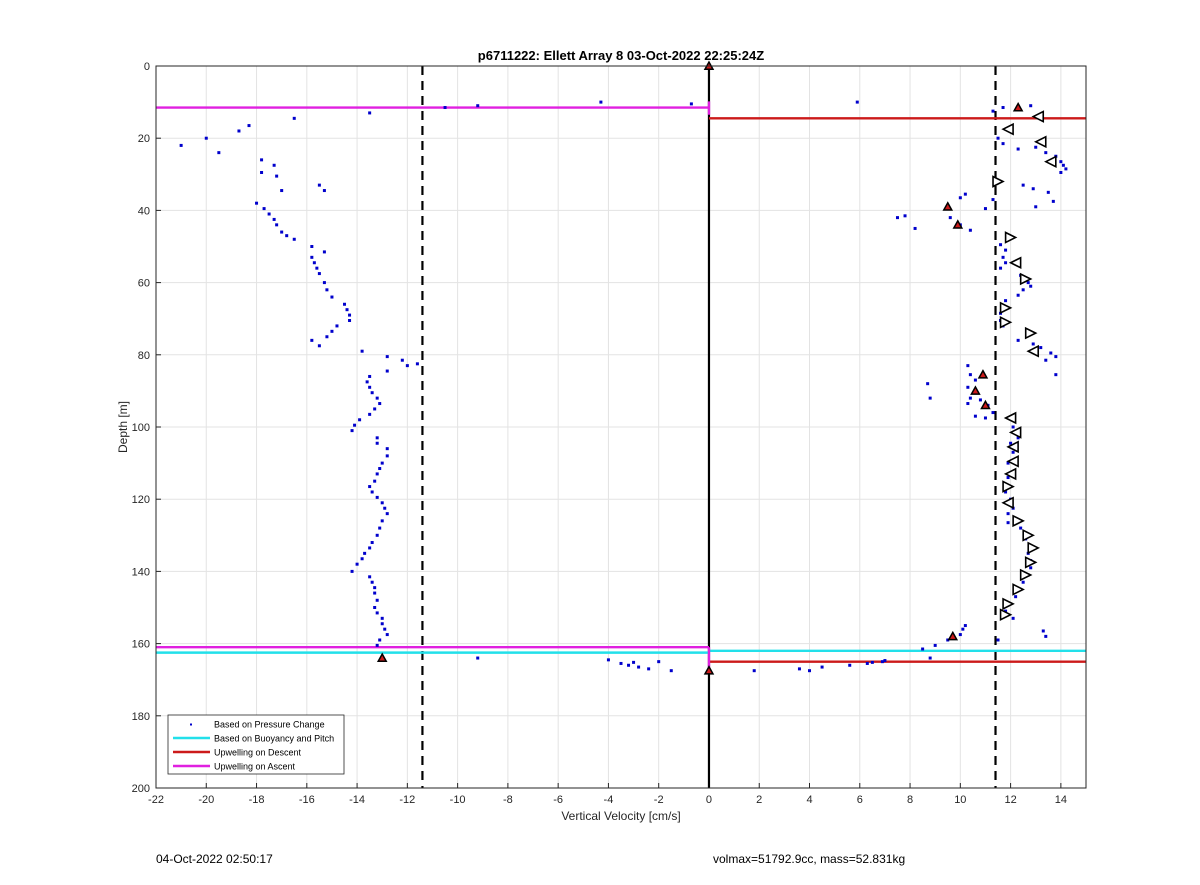  What do you see at coordinates (809, 800) in the screenshot?
I see `x-tick-label: 4` at bounding box center [809, 800].